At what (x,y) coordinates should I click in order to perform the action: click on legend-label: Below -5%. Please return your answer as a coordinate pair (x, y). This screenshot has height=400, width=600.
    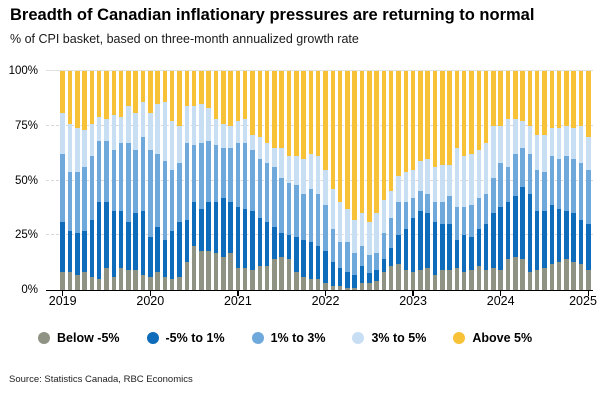
    Looking at the image, I should click on (88, 338).